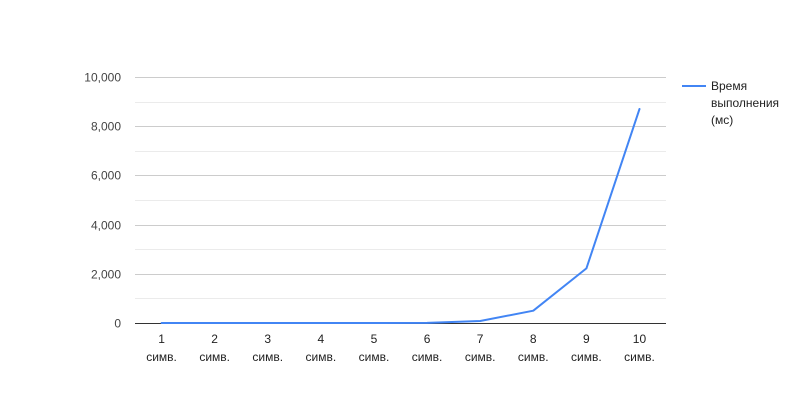 The height and width of the screenshot is (405, 800). What do you see at coordinates (533, 339) in the screenshot?
I see `x-tick-label-line: 8` at bounding box center [533, 339].